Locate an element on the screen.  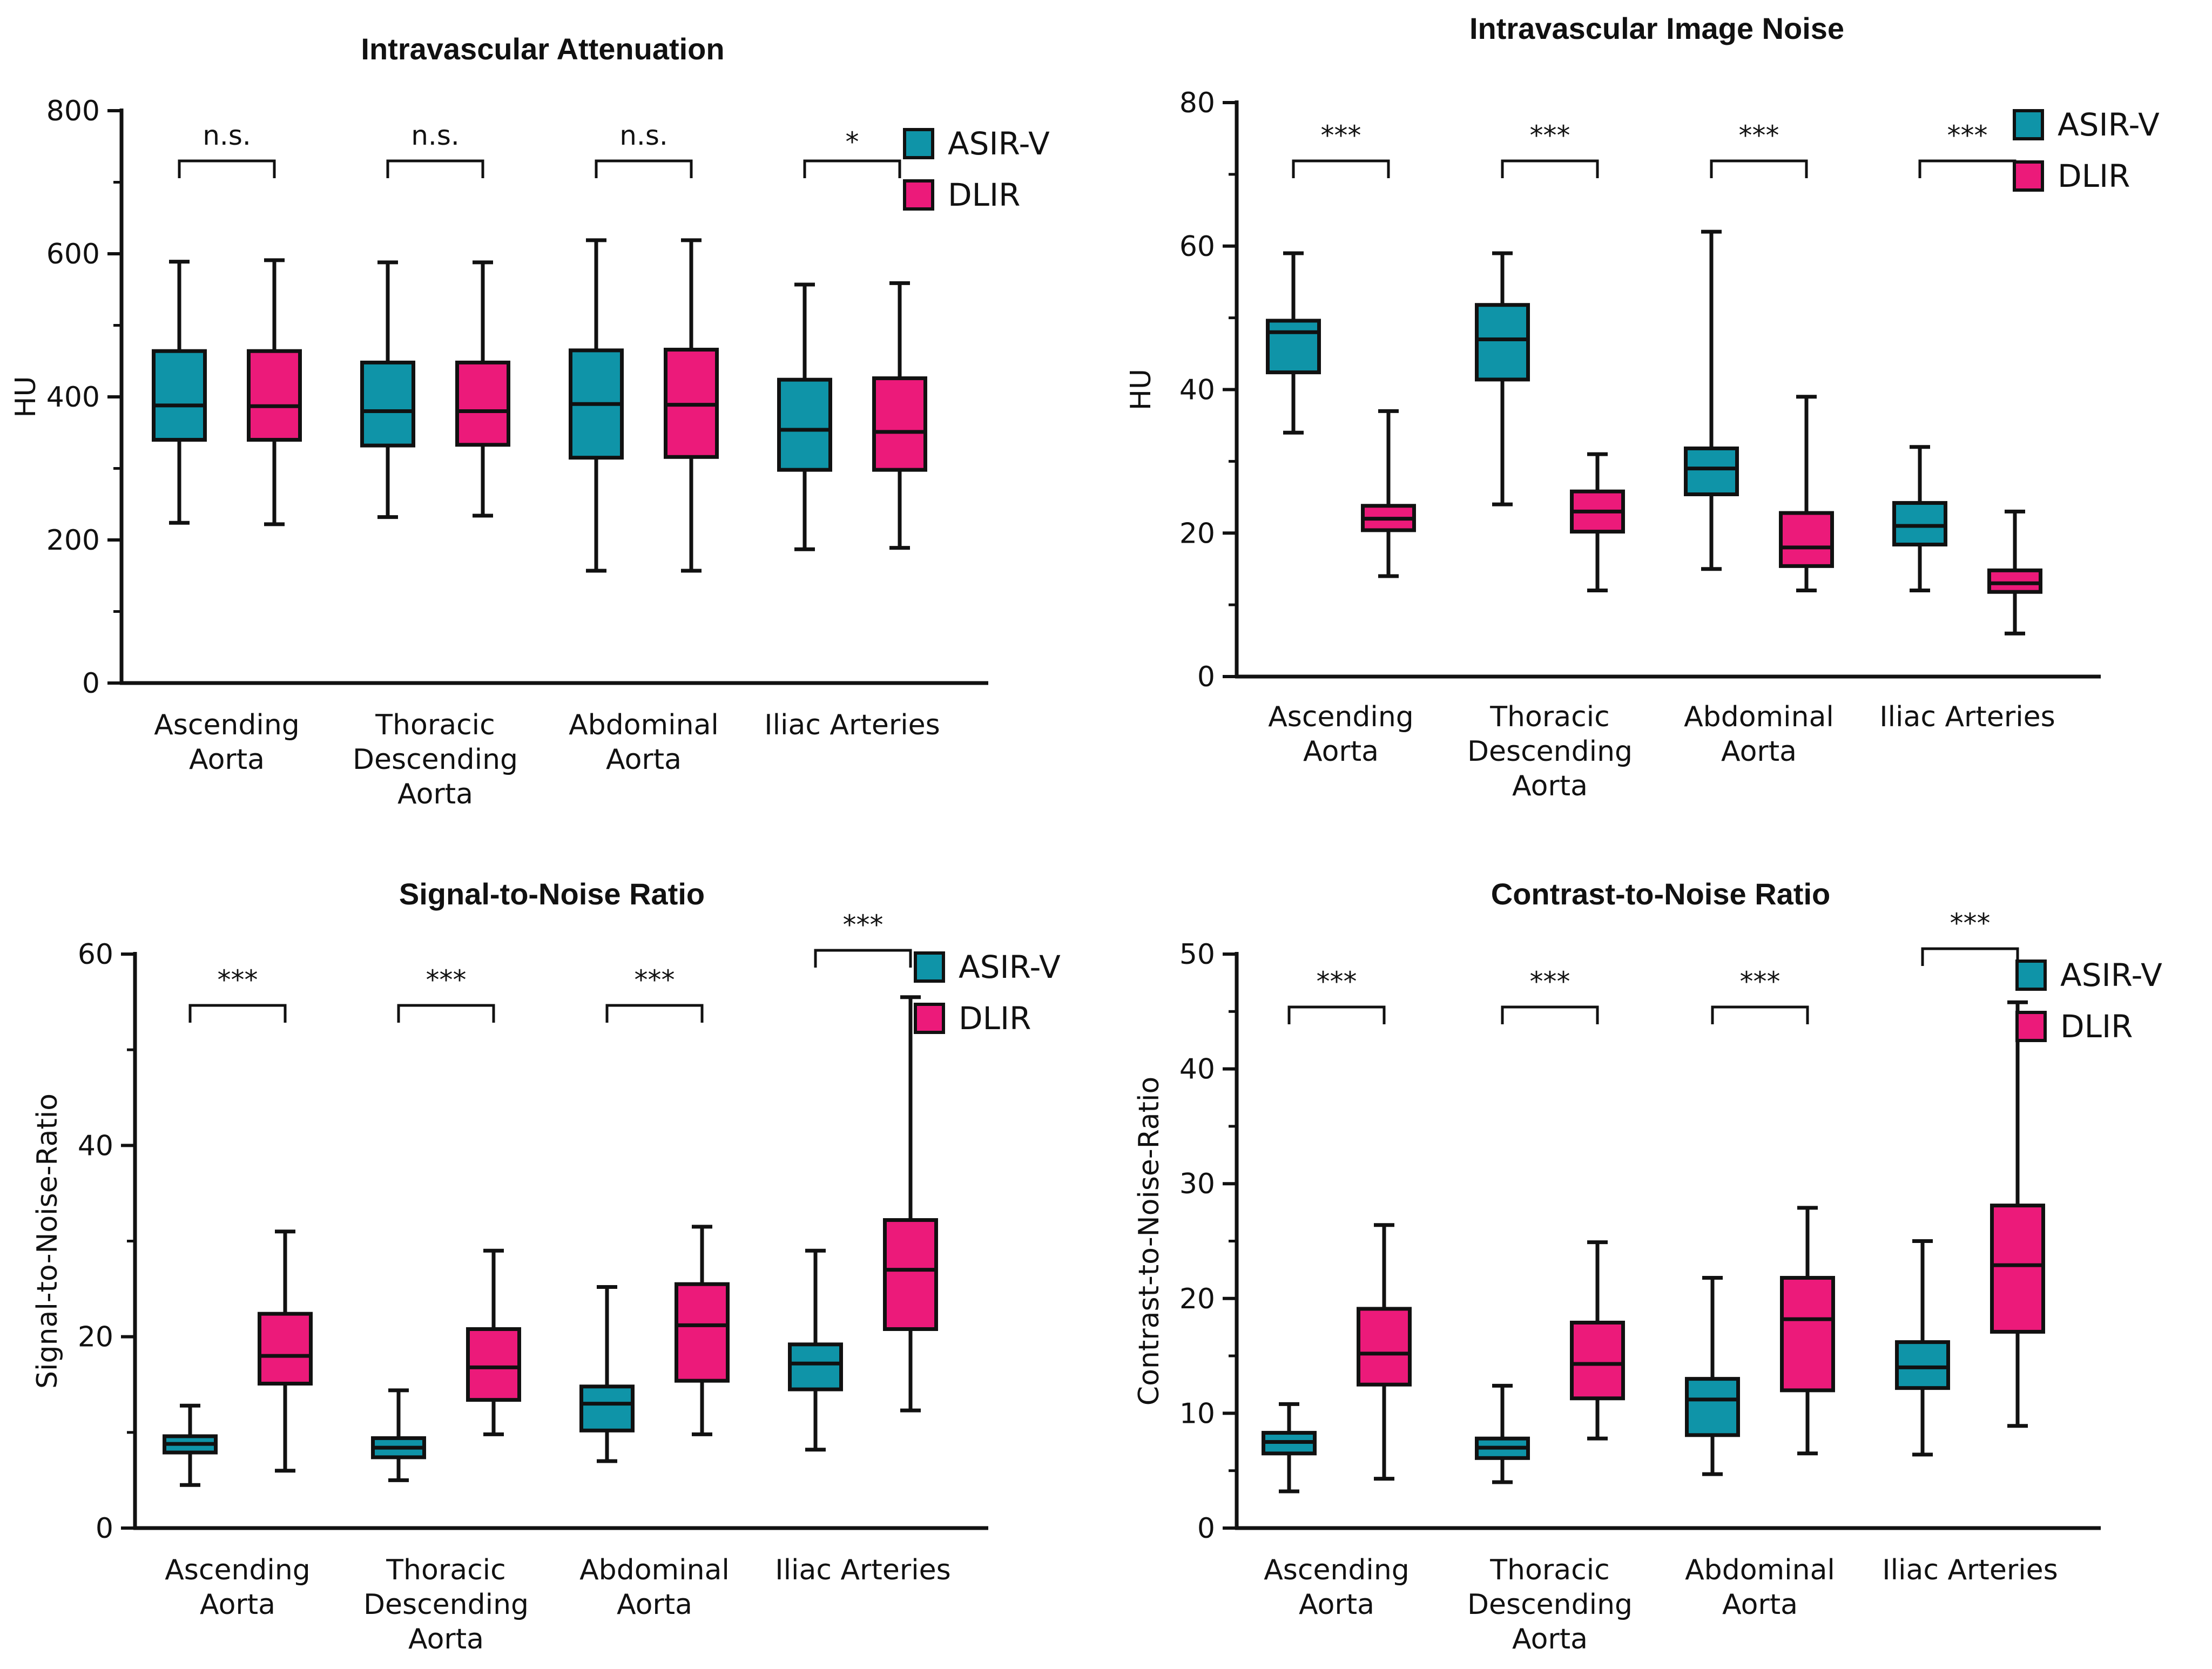
legend-swatch-dlir is located at coordinates (2031, 1026).